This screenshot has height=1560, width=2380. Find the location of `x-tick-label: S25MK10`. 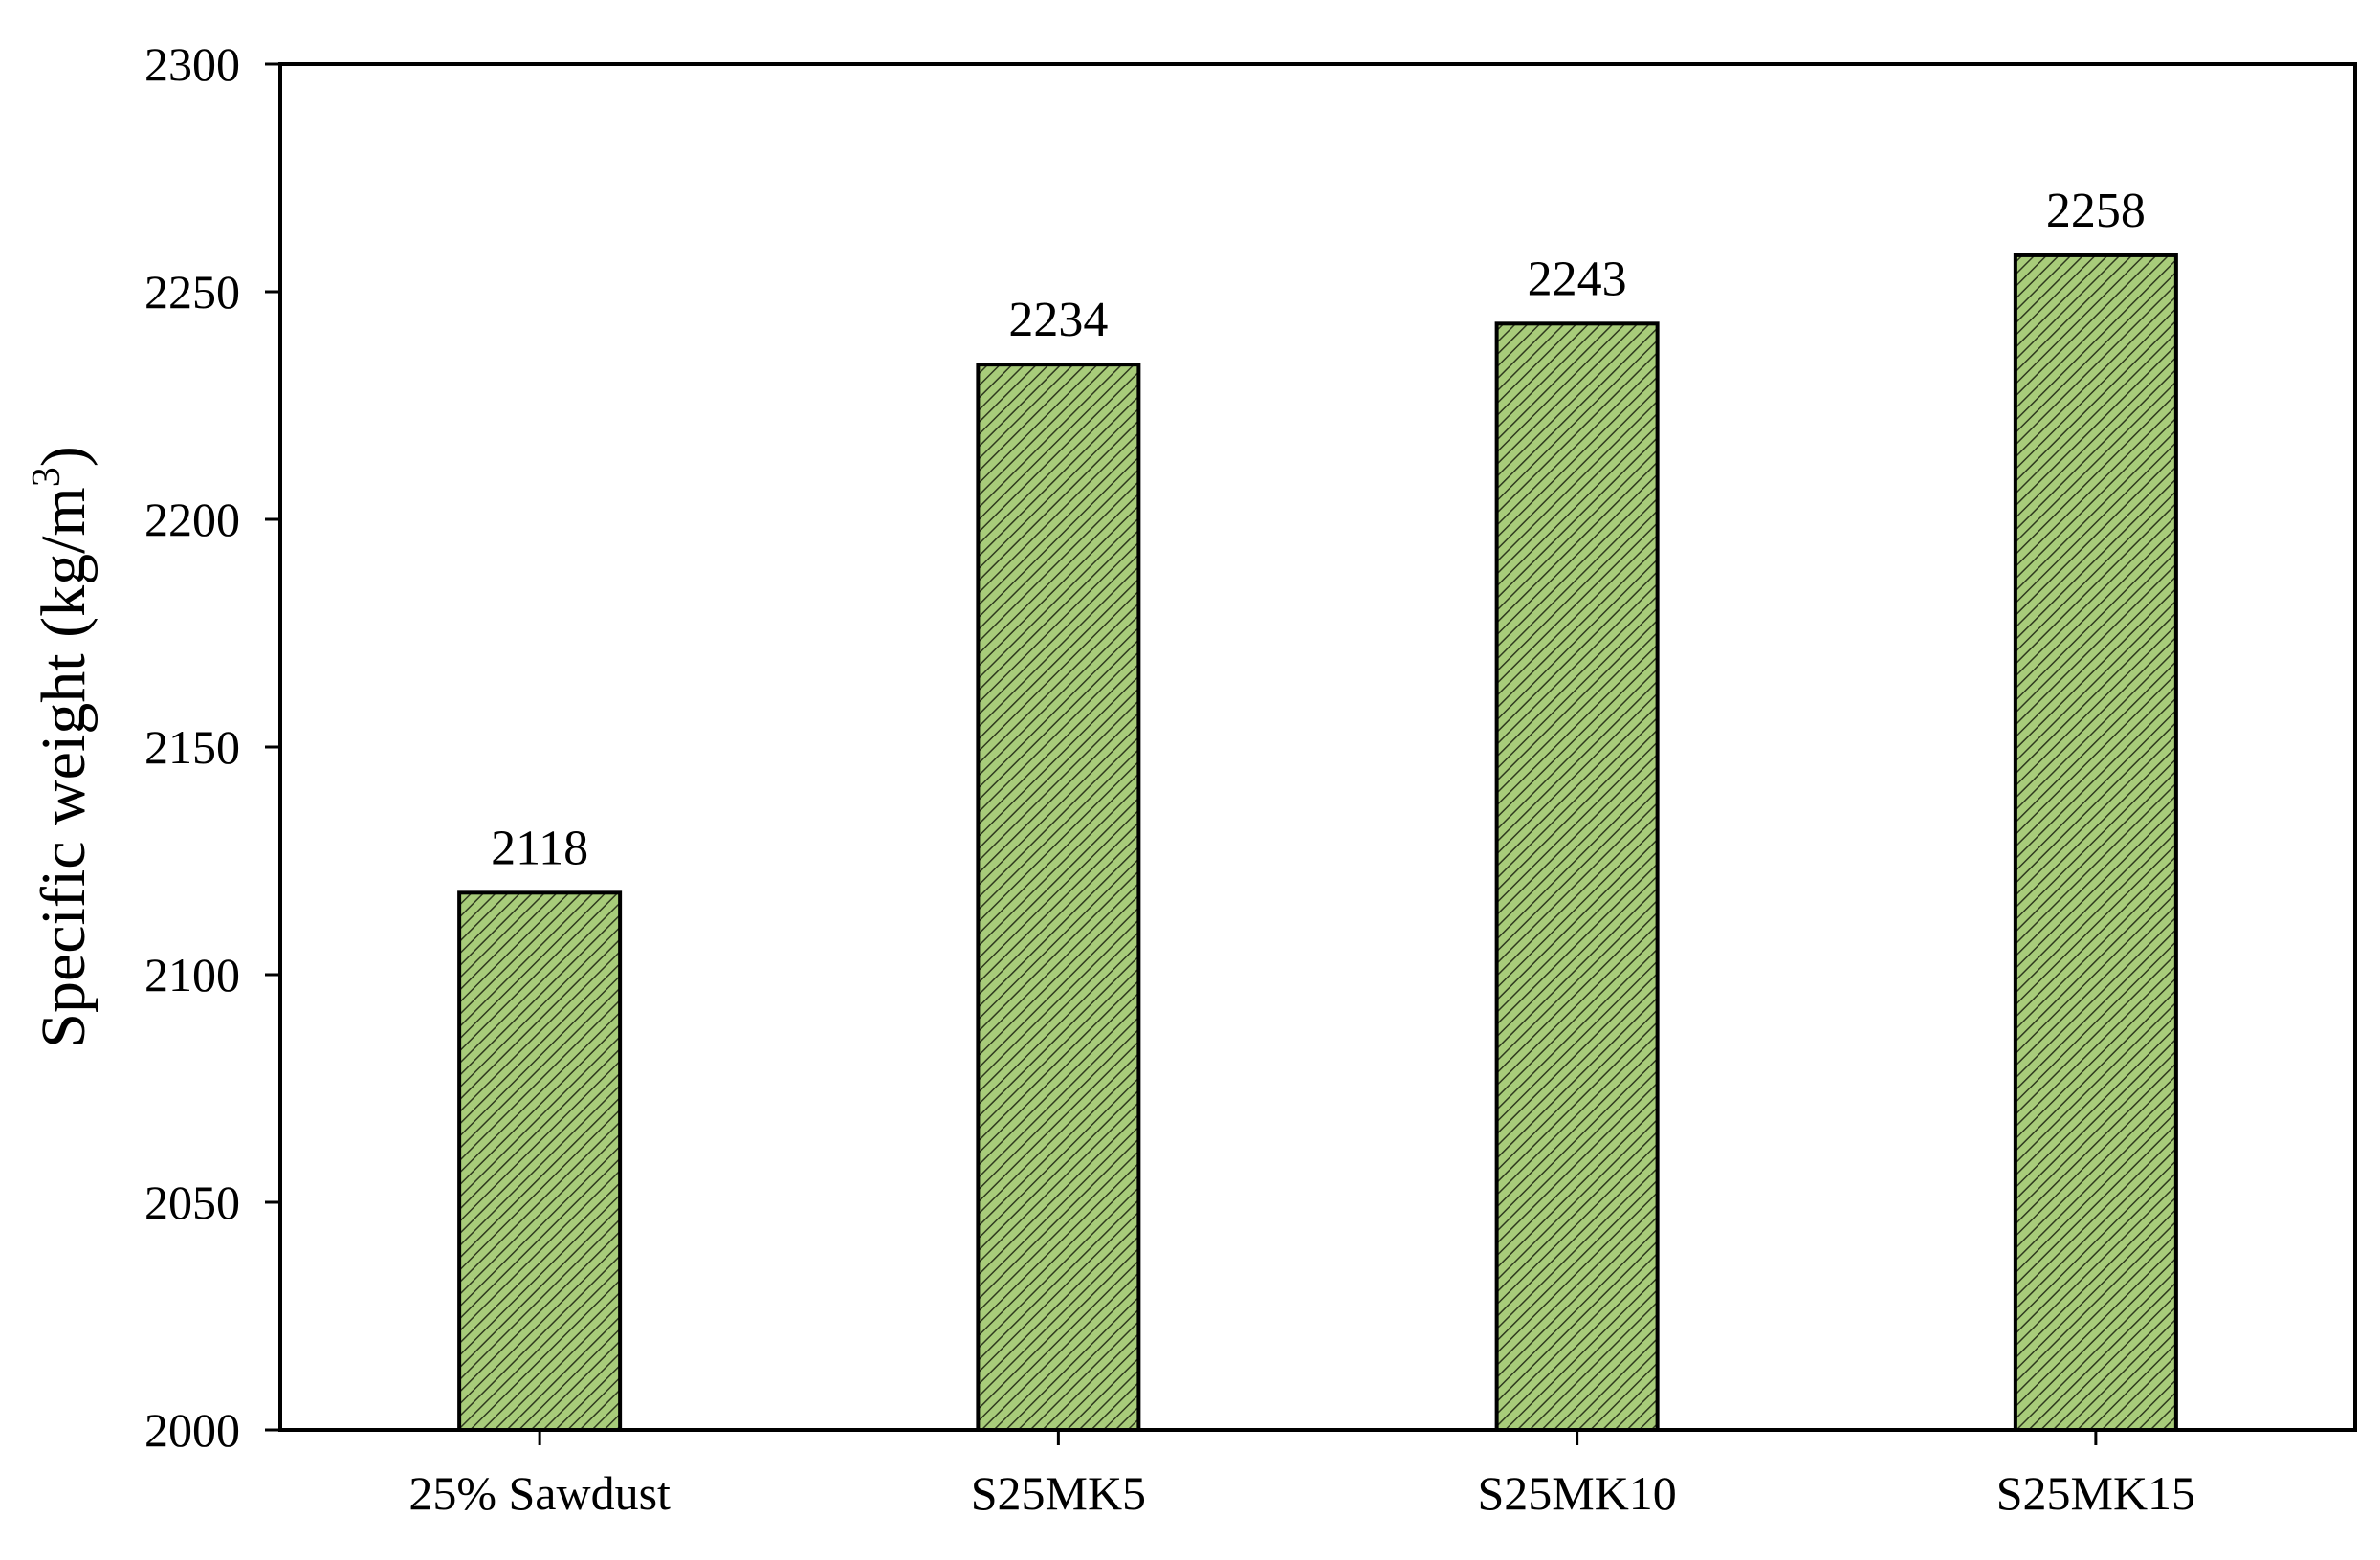

x-tick-label: S25MK10 is located at coordinates (1577, 1493).